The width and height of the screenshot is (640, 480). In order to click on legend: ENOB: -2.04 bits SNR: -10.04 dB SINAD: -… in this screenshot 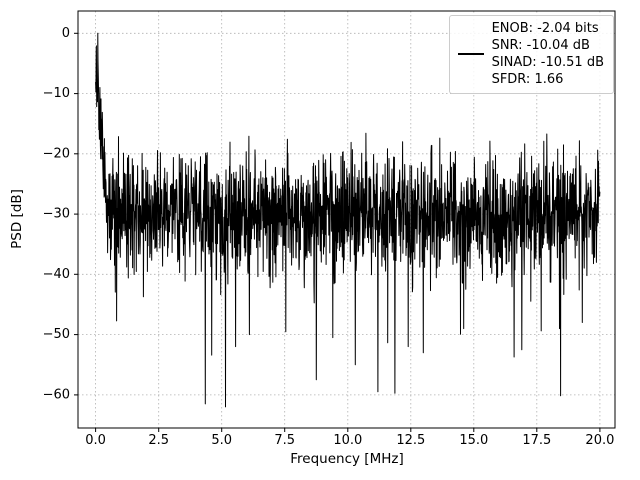, I will do `click(531, 54)`.